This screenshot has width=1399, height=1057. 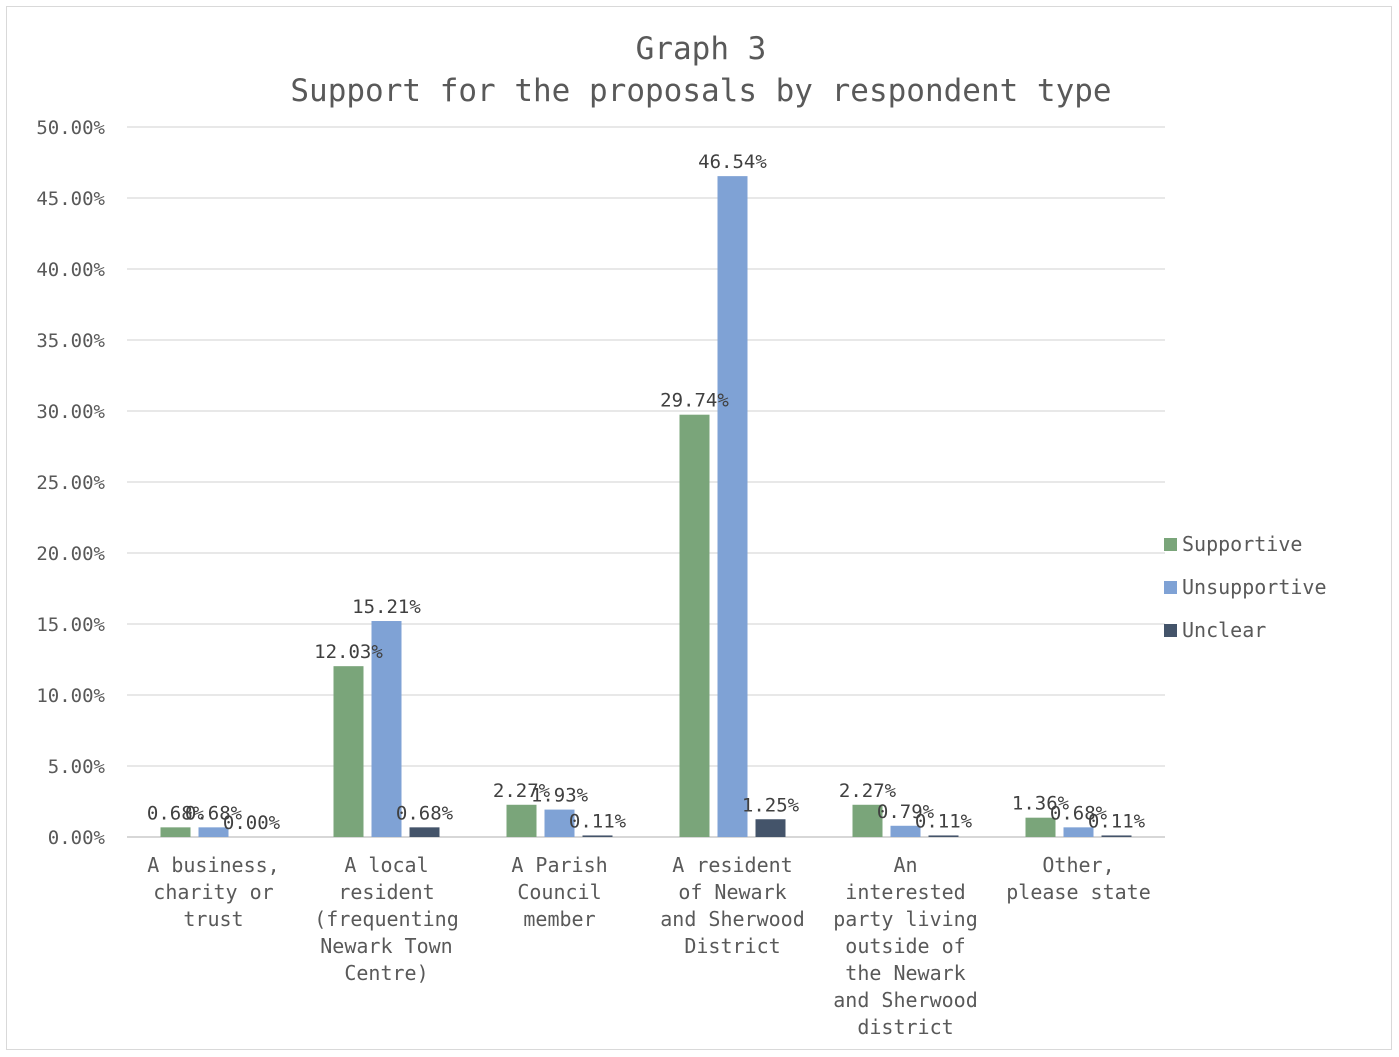 I want to click on legend-label-supportive: Supportive, so click(x=1242, y=544).